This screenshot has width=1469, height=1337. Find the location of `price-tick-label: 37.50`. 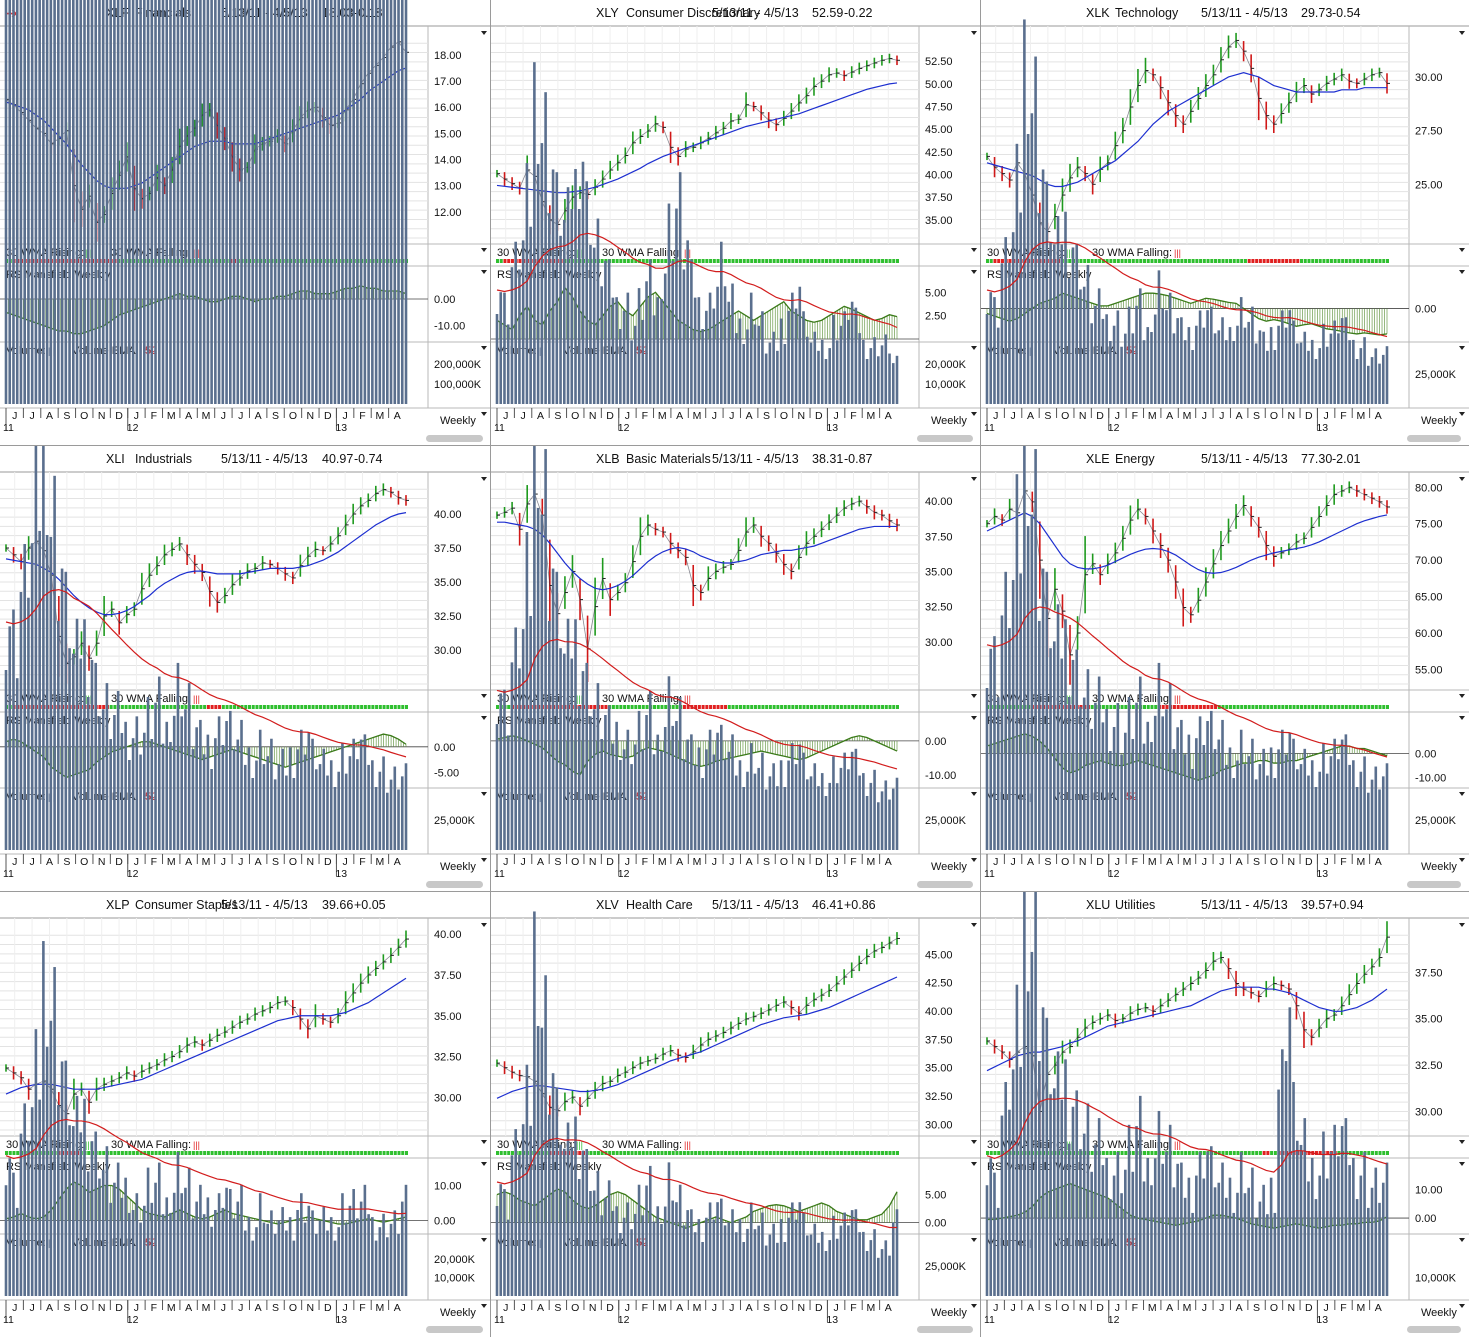

price-tick-label: 37.50 is located at coordinates (939, 537).